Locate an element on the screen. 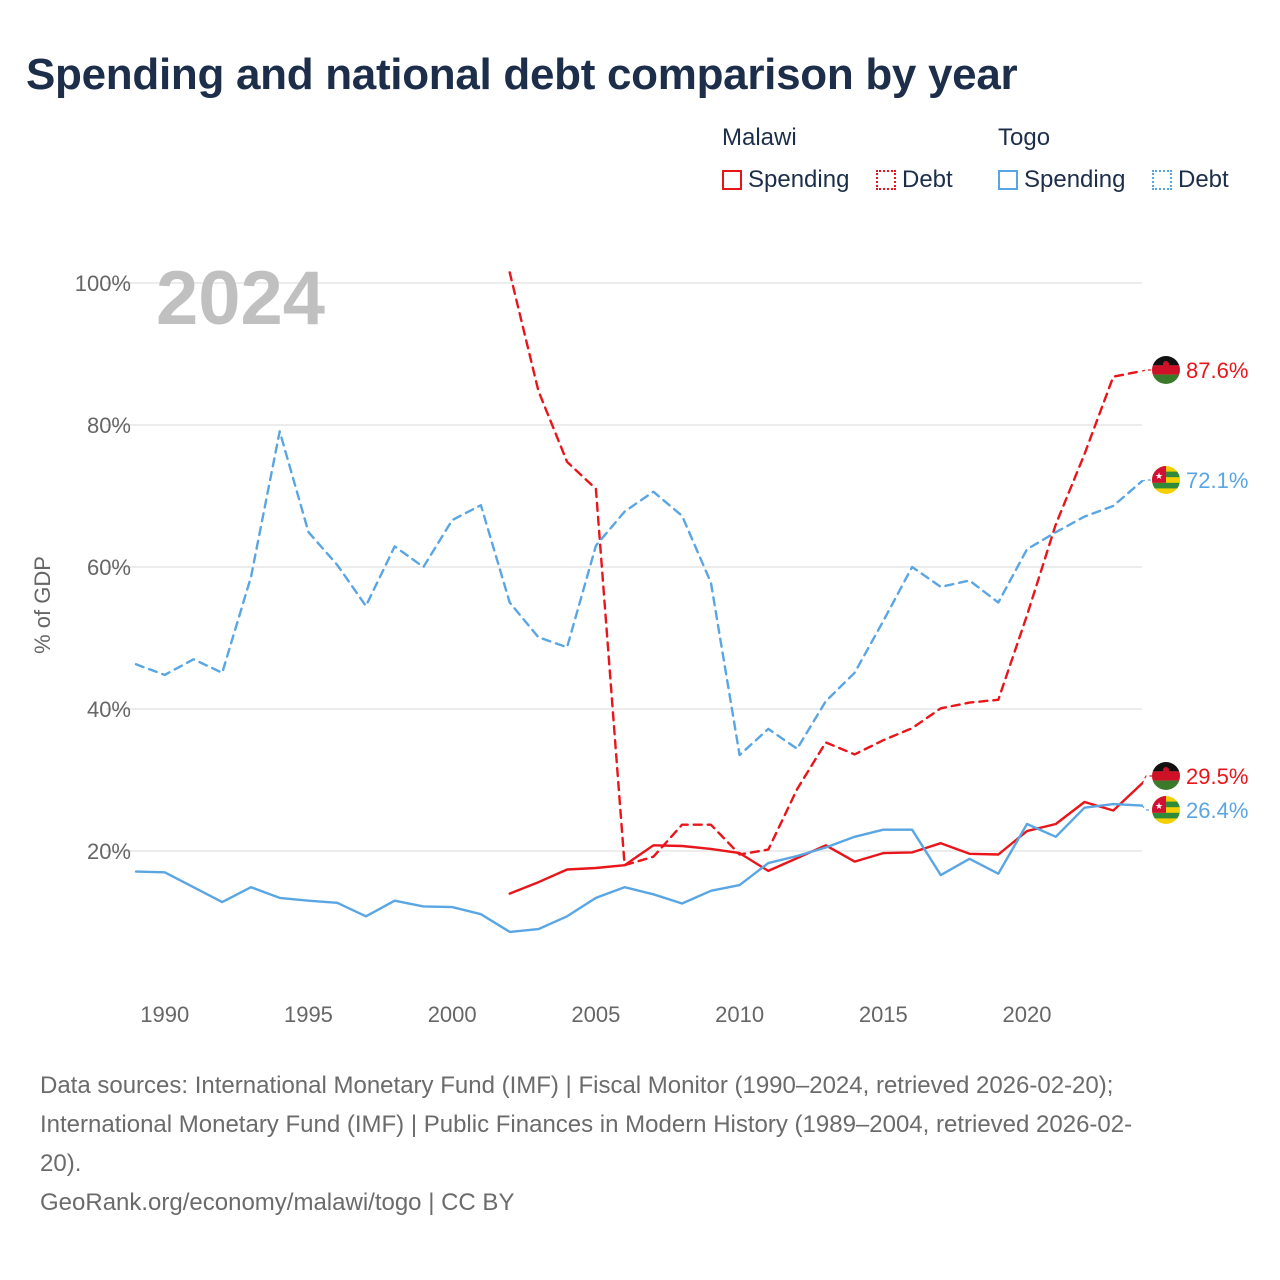 Image resolution: width=1280 pixels, height=1280 pixels. legend-togo-debt: Debt is located at coordinates (1190, 180).